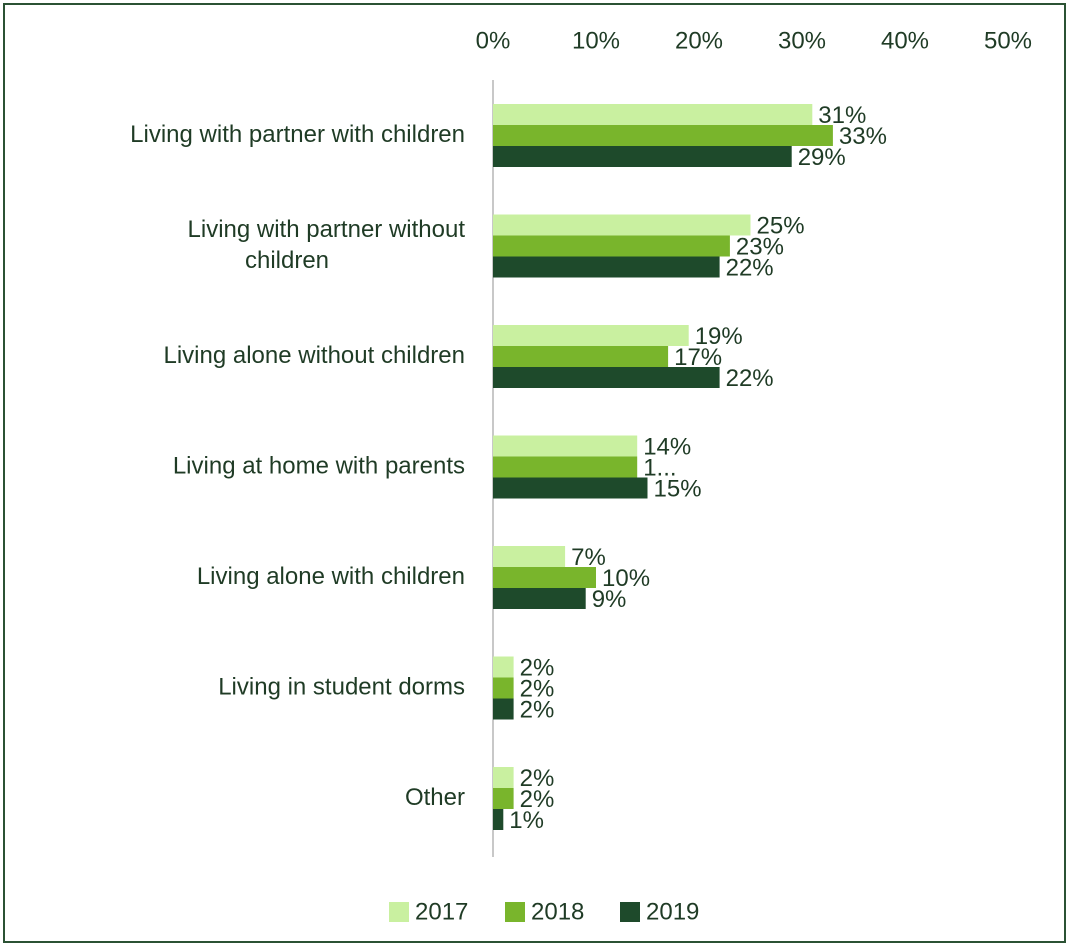 This screenshot has height=949, width=1073. Describe the element at coordinates (435, 797) in the screenshot. I see `category-label: Other` at that location.